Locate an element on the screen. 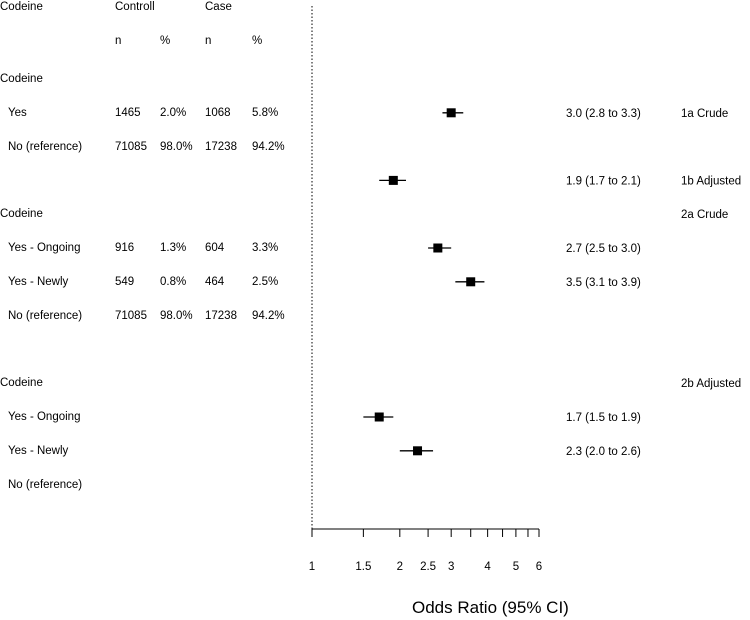 This screenshot has width=750, height=620. model-label: 1b Adjusted is located at coordinates (711, 181).